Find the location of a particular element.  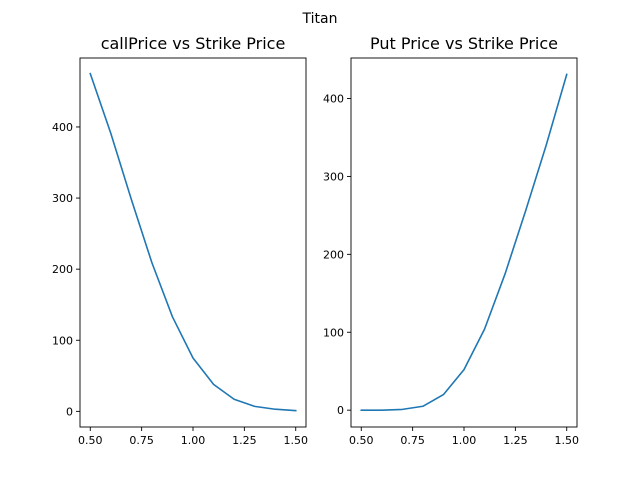

call-x-tick-label: 1.50 is located at coordinates (295, 440).